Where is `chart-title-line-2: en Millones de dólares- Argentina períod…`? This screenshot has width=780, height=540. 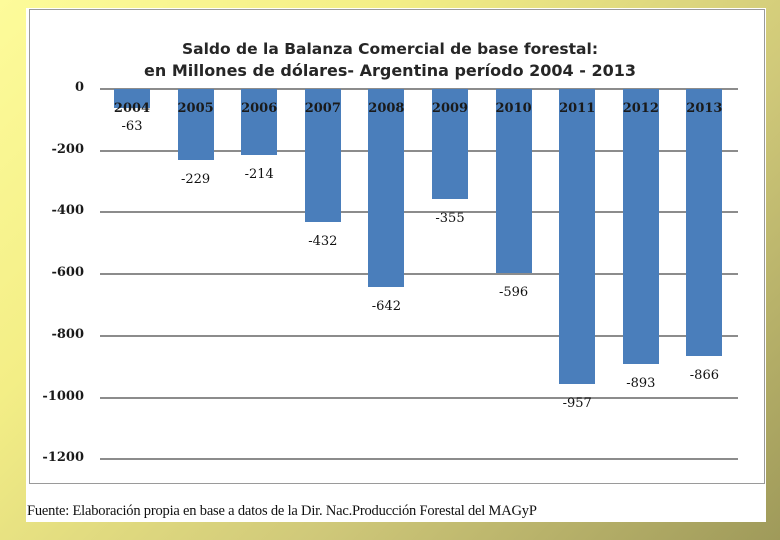
chart-title-line-2: en Millones de dólares- Argentina períod… is located at coordinates (390, 70).